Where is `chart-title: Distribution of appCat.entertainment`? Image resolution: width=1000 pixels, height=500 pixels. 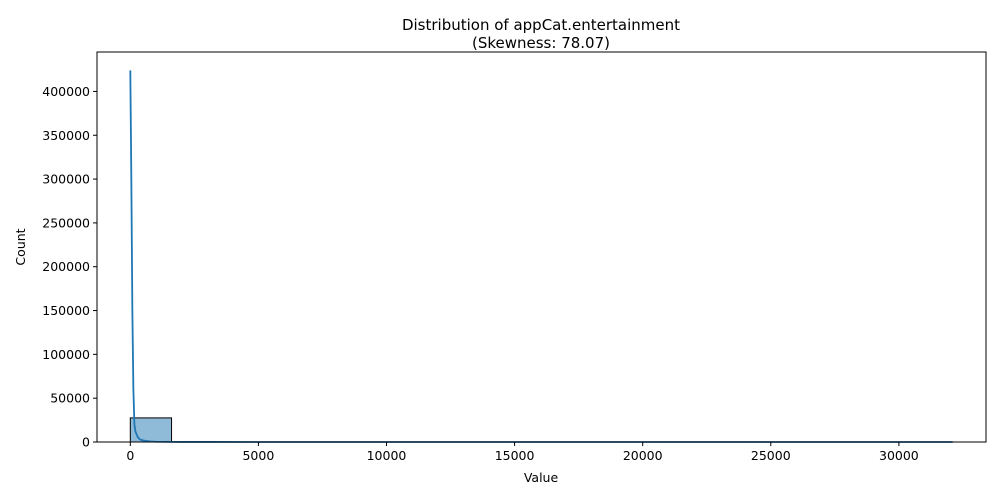
chart-title: Distribution of appCat.entertainment is located at coordinates (541, 25).